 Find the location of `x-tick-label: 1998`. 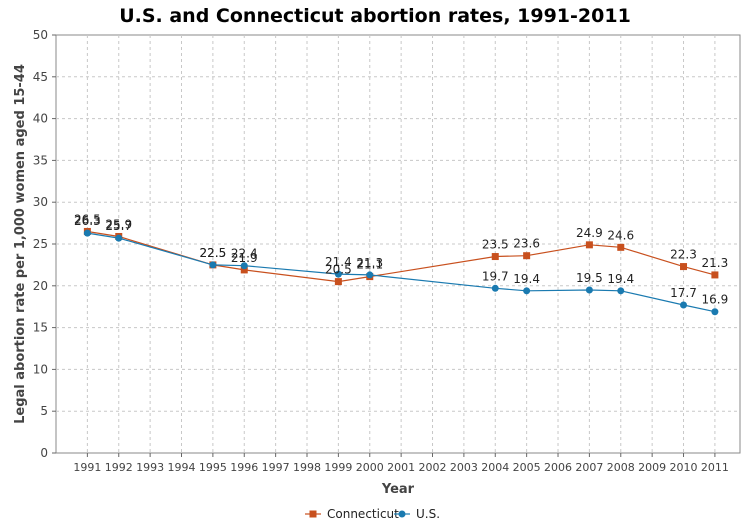

x-tick-label: 1998 is located at coordinates (307, 467).